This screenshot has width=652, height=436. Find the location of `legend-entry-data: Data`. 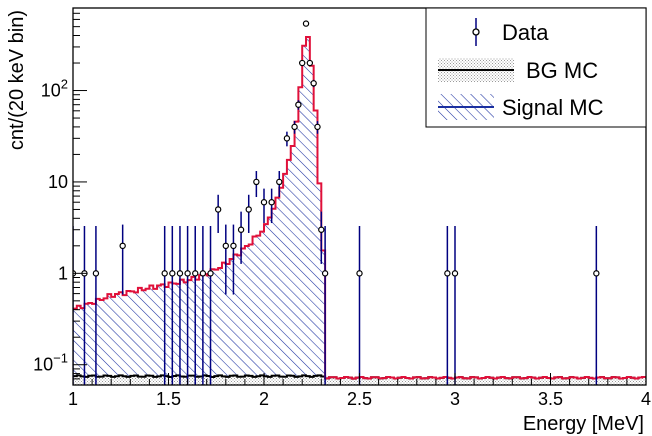

legend-entry-data: Data is located at coordinates (510, 32).